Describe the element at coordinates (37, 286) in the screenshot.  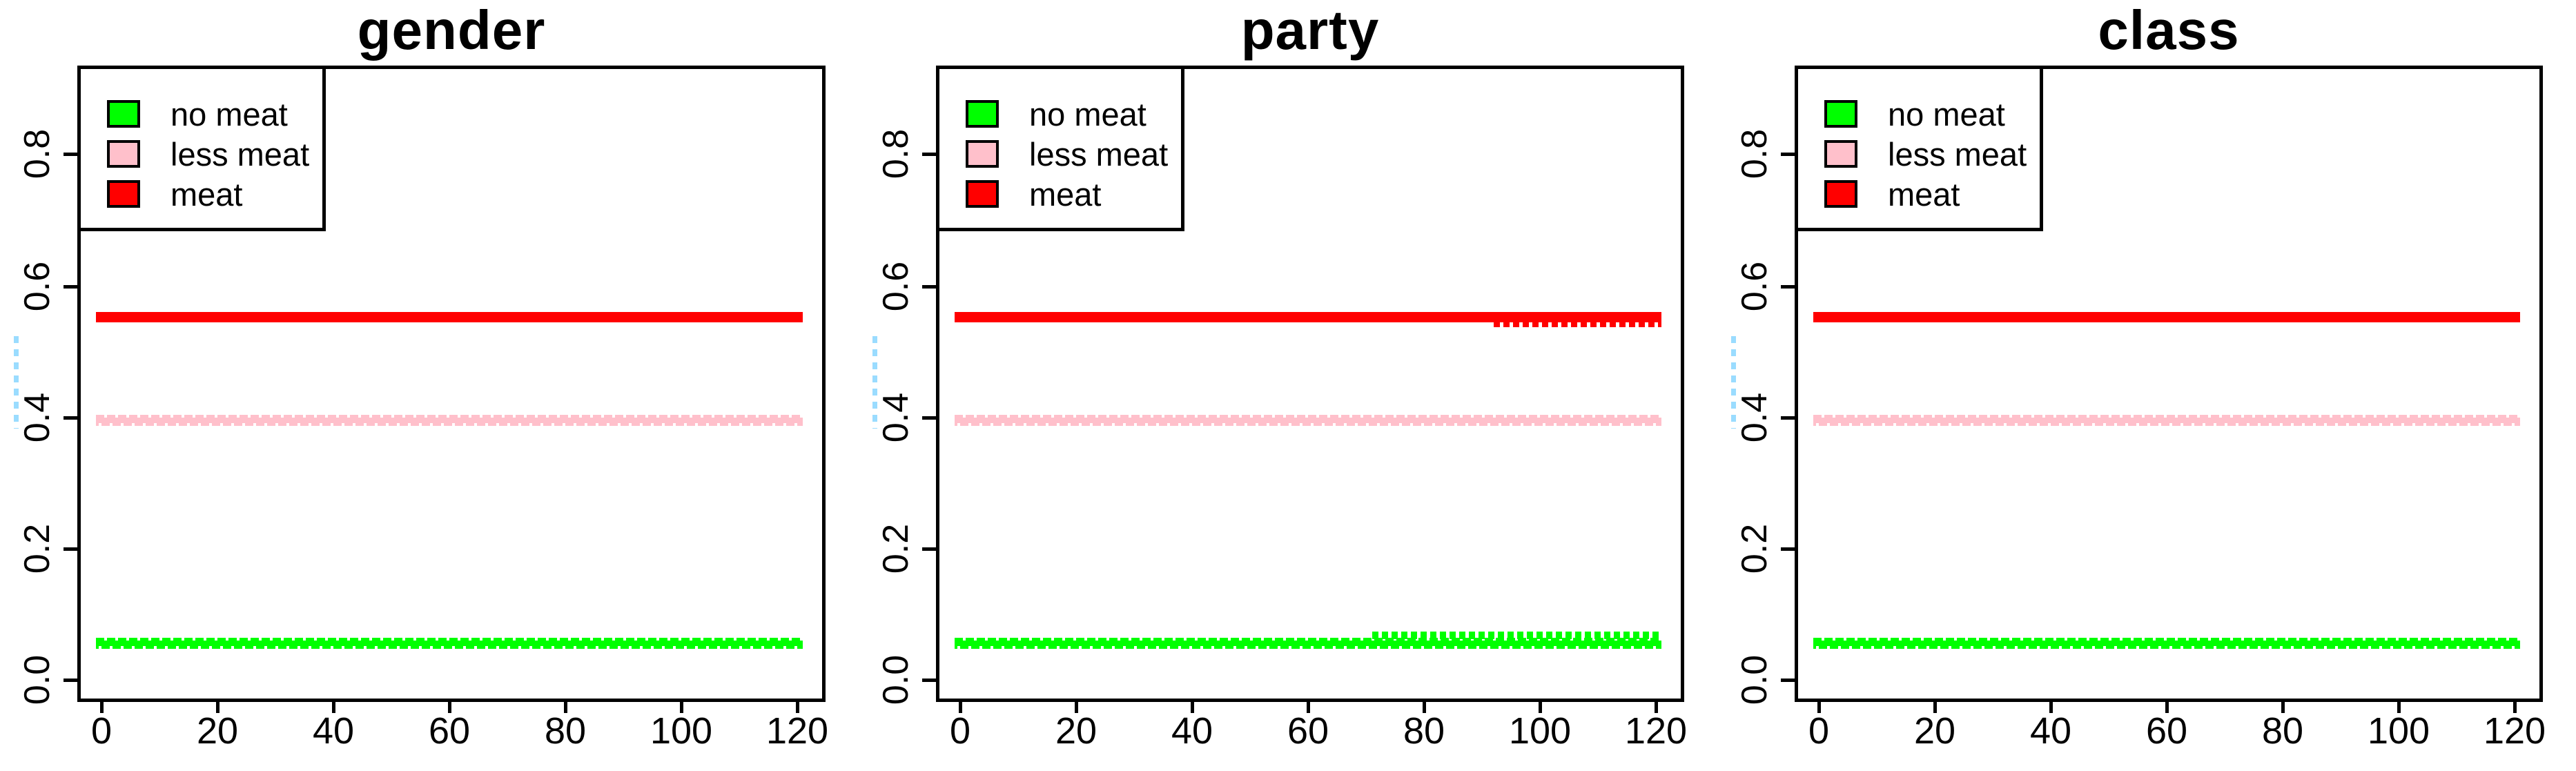
I see `y-tick-label: 0.6` at that location.